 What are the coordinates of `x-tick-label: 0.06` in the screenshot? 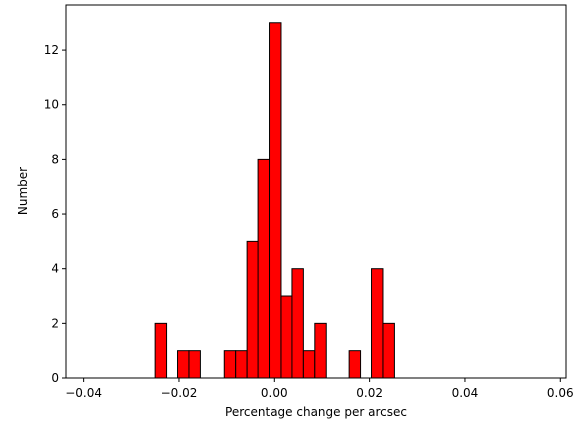 It's located at (560, 393).